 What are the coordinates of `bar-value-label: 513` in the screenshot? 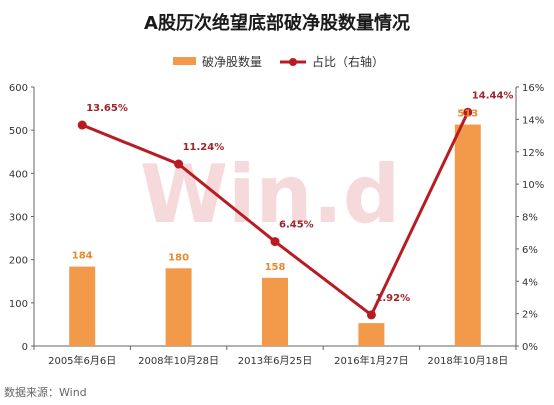 It's located at (467, 114).